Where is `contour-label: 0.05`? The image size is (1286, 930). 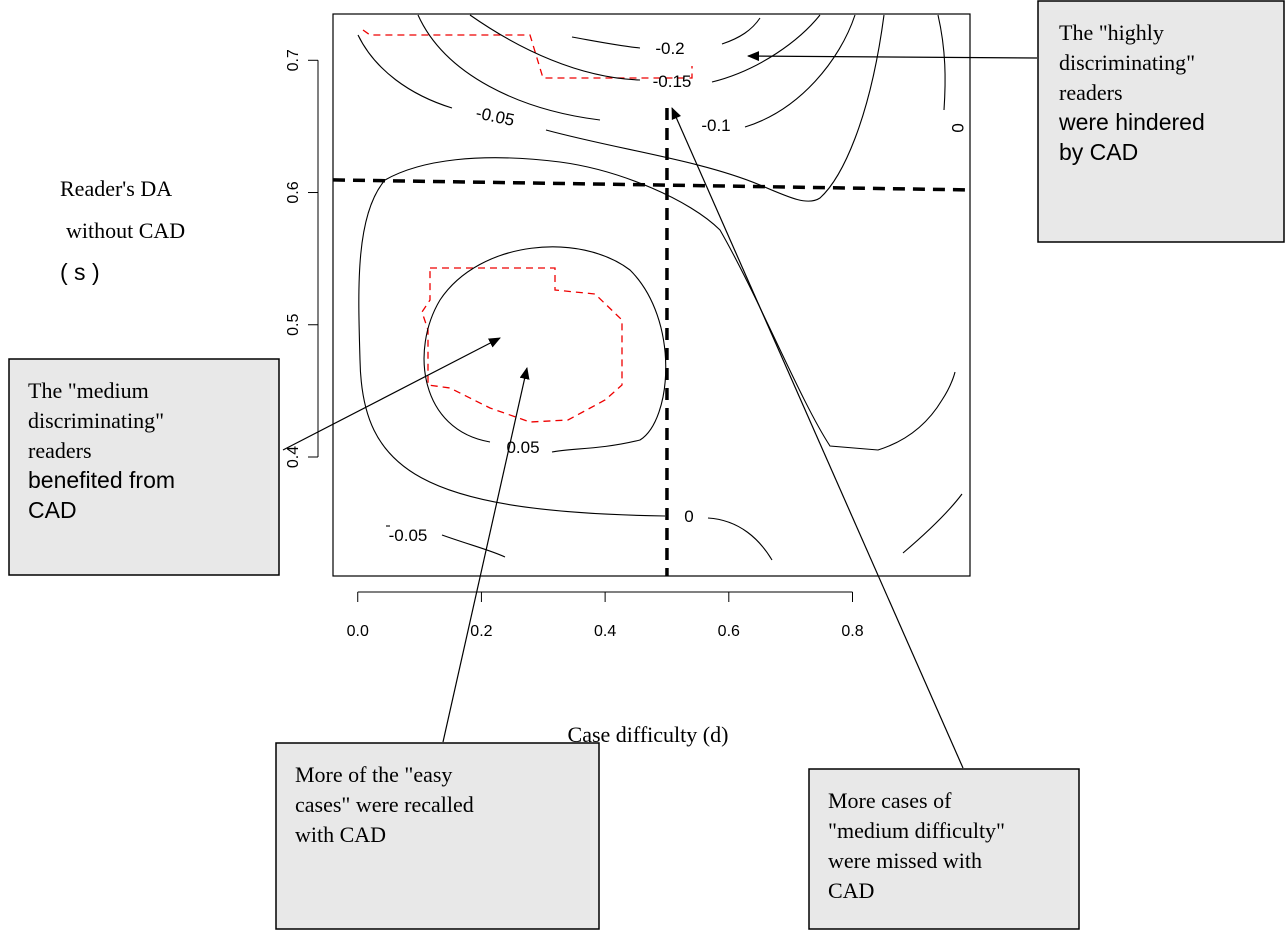 contour-label: 0.05 is located at coordinates (522, 447).